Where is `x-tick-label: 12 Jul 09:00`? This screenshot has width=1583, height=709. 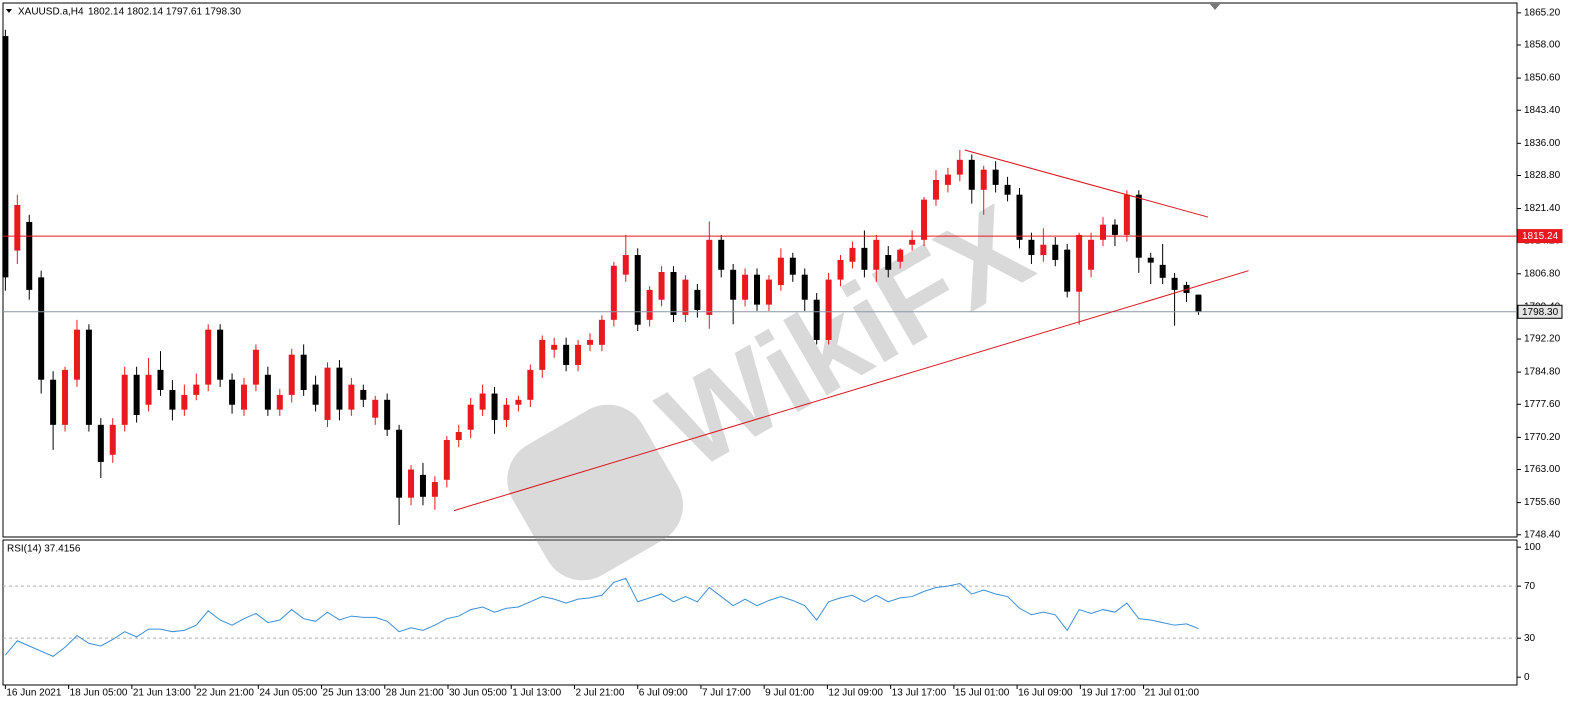
x-tick-label: 12 Jul 09:00 is located at coordinates (855, 693).